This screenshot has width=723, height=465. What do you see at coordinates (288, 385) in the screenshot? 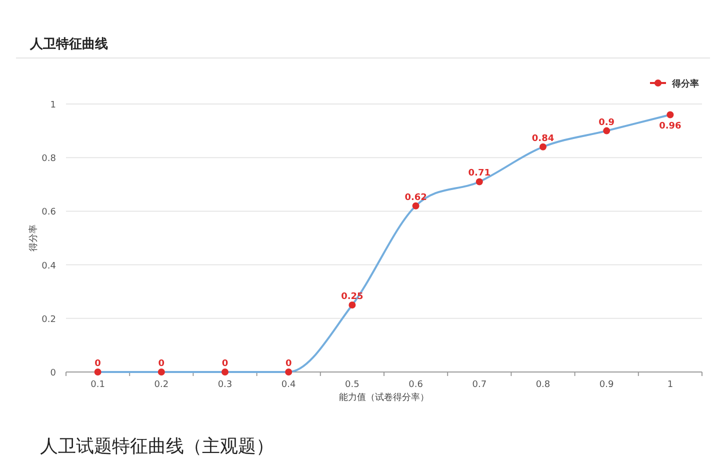
I see `x-tick-label: 0.4` at bounding box center [288, 385].